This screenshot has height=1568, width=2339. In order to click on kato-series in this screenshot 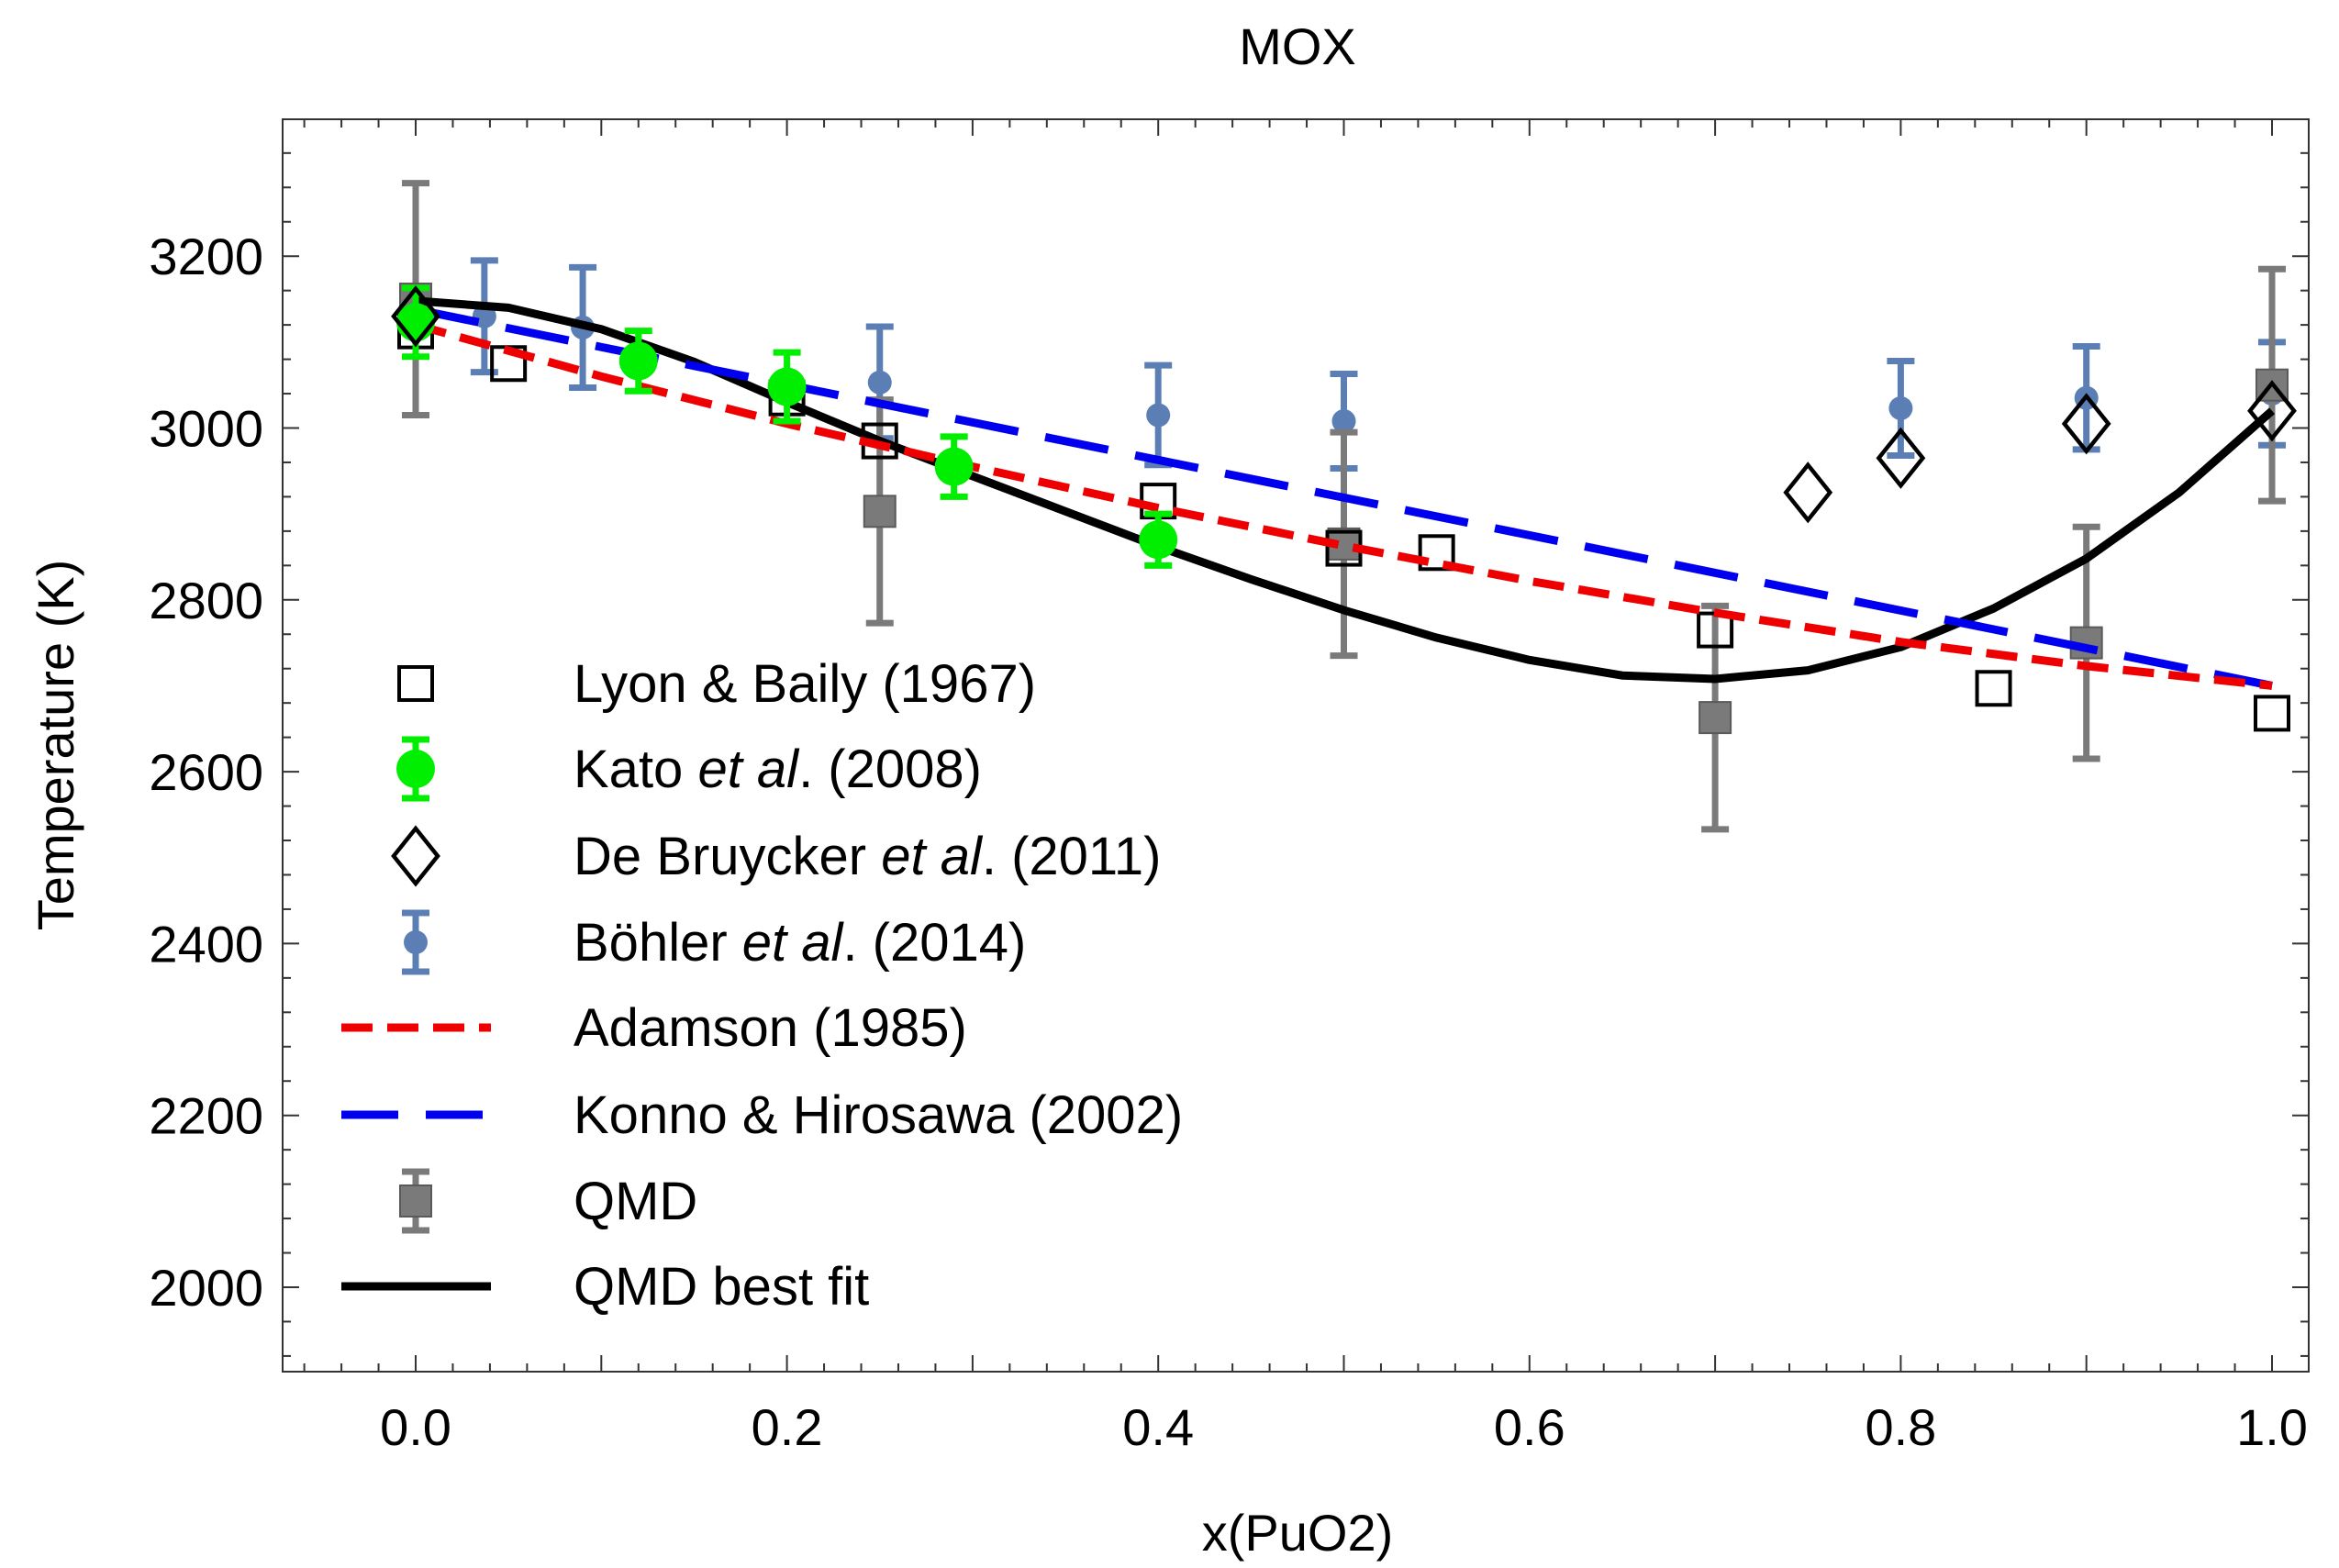, I will do `click(787, 426)`.